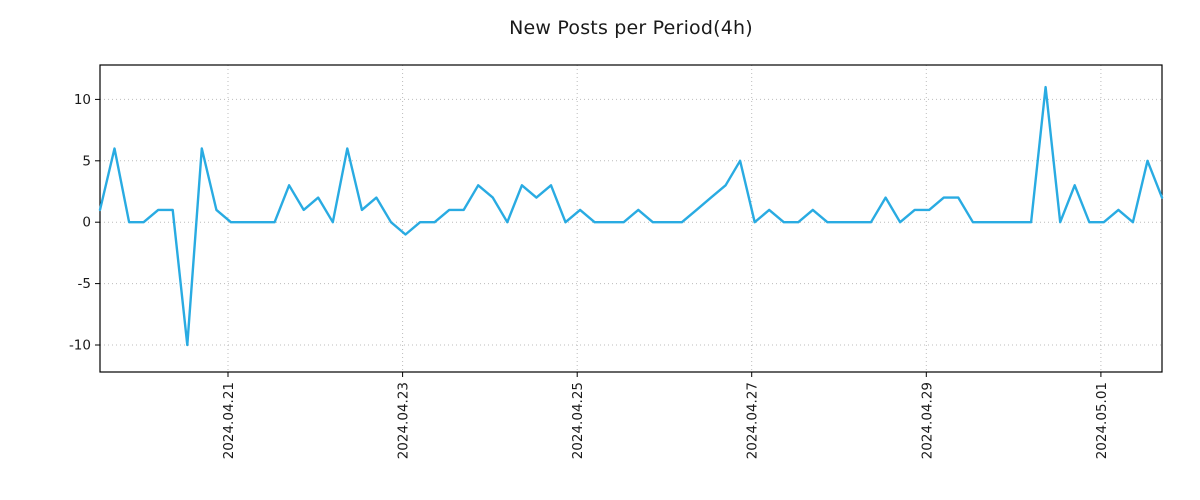 This screenshot has width=1200, height=500. I want to click on x-tick-label: 2024.04.25, so click(578, 420).